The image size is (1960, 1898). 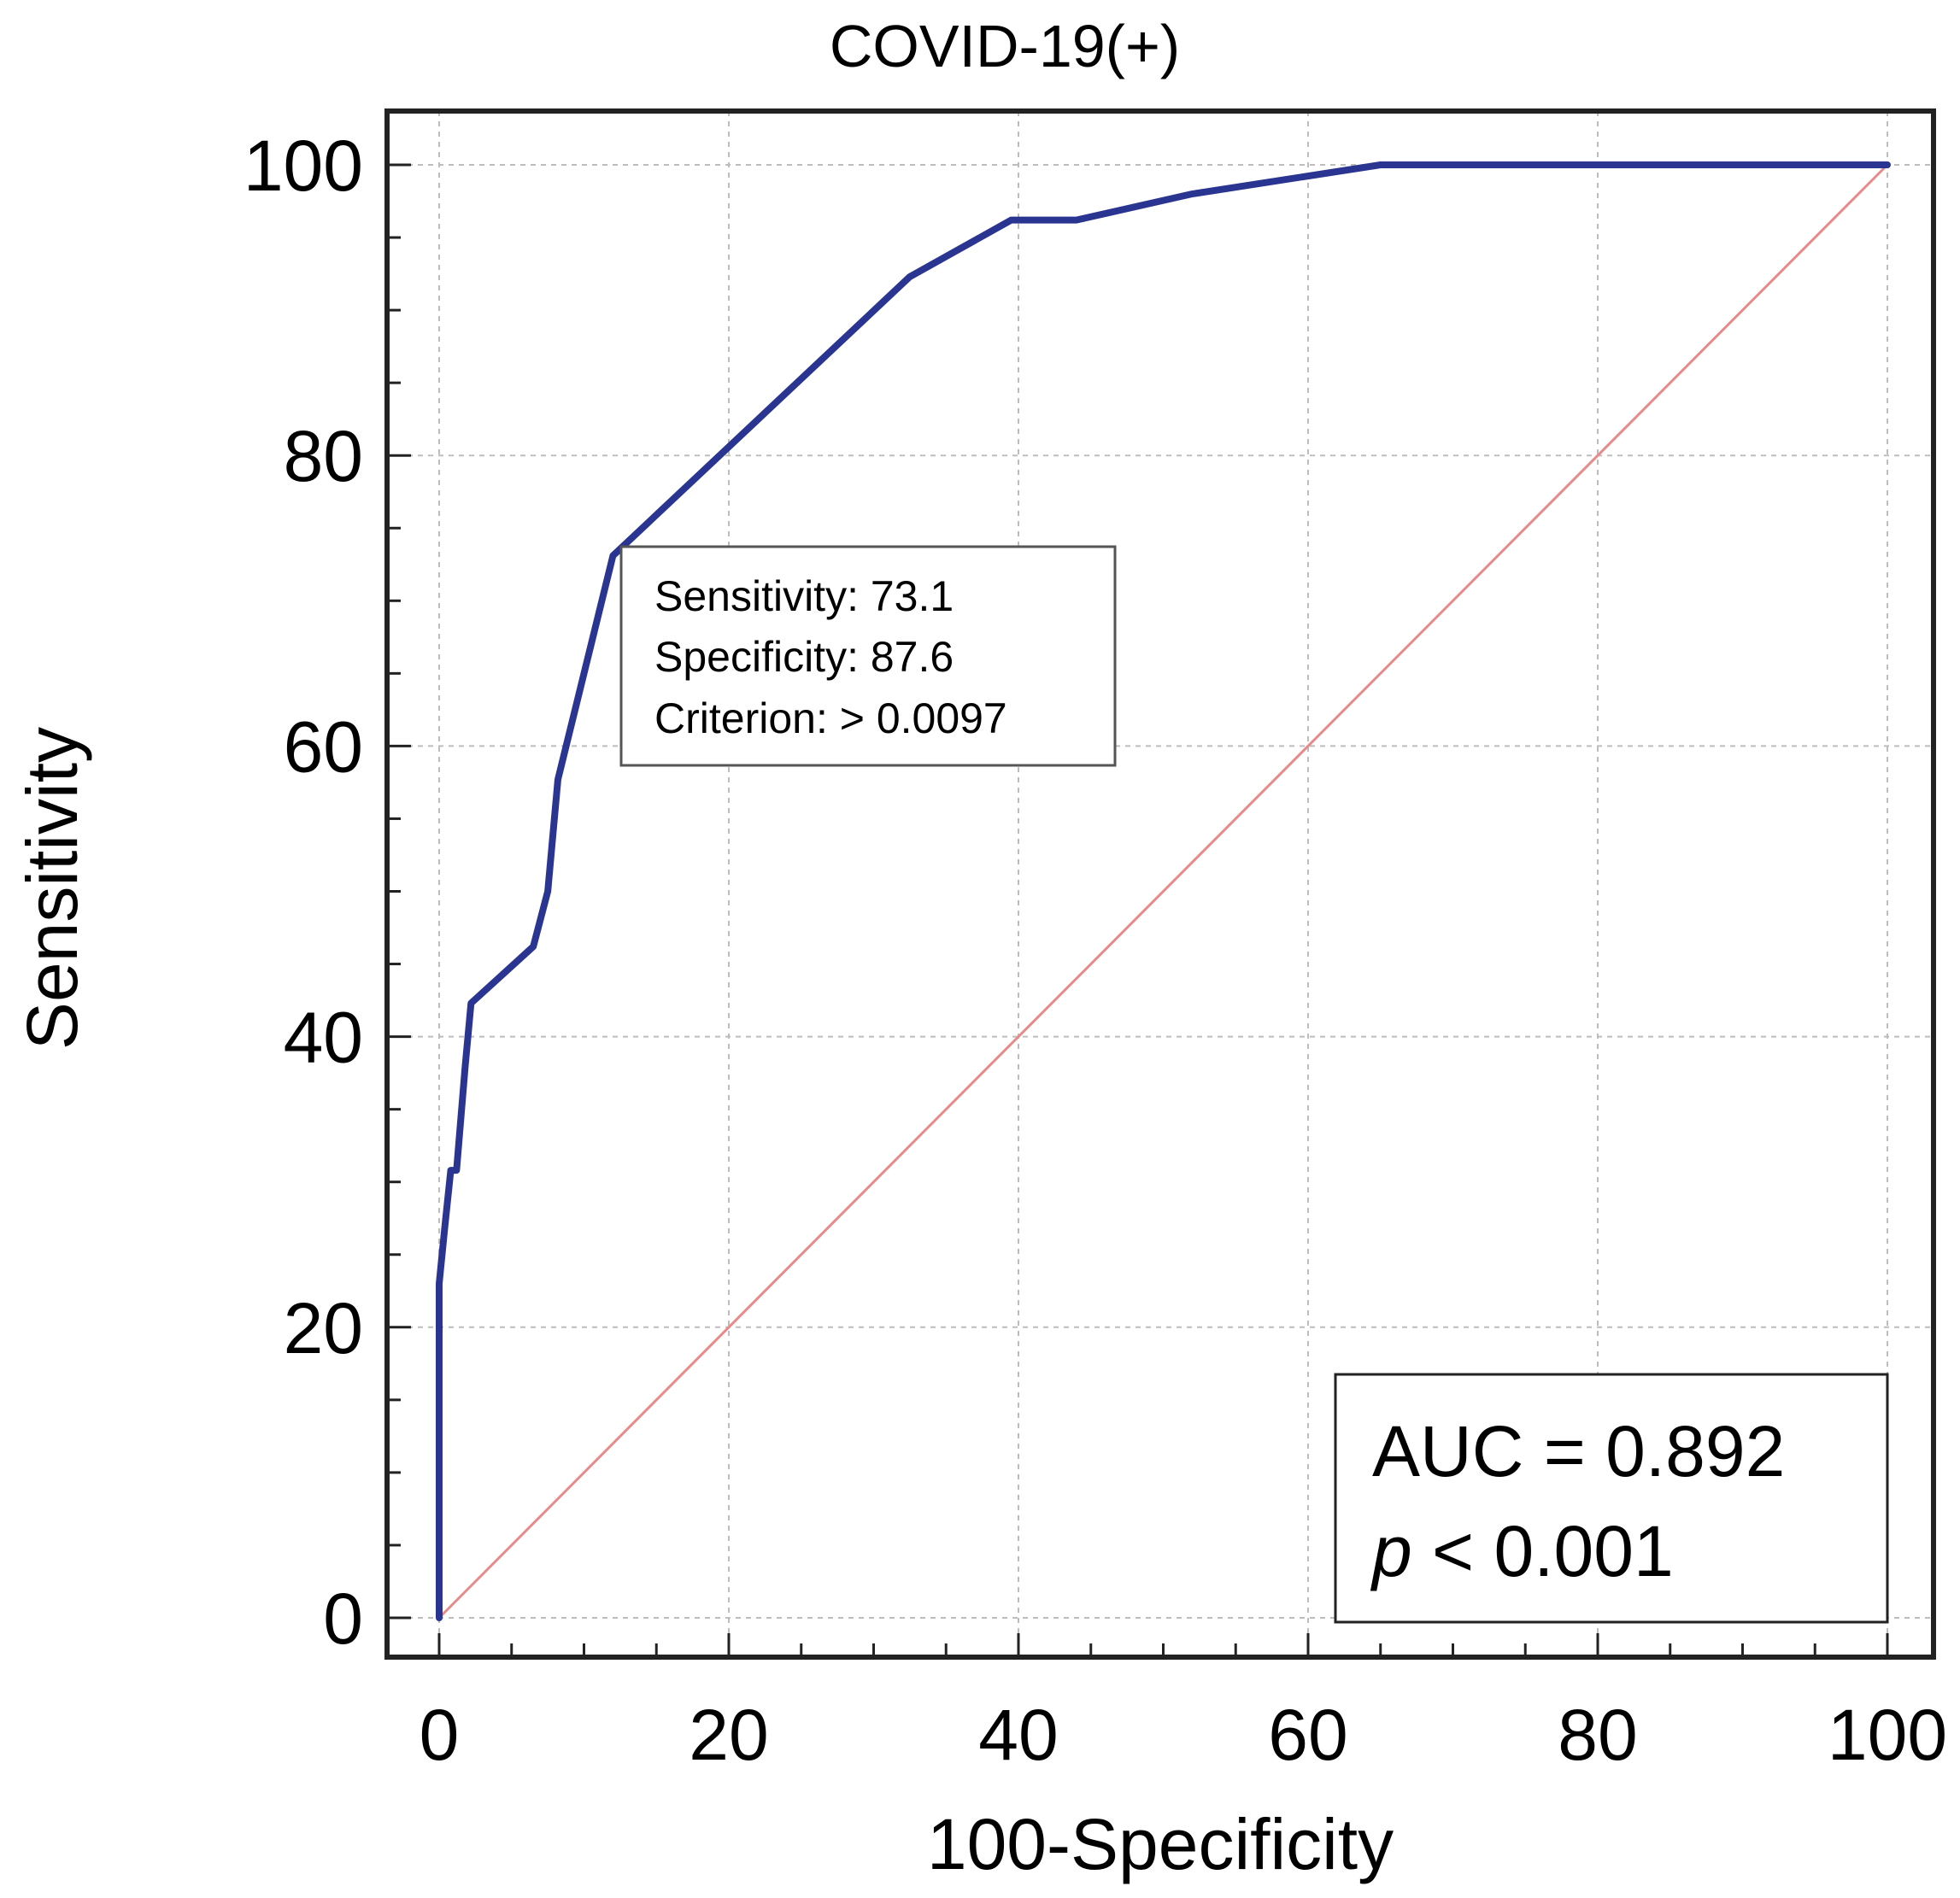 What do you see at coordinates (323, 746) in the screenshot?
I see `y-tick-label: 60` at bounding box center [323, 746].